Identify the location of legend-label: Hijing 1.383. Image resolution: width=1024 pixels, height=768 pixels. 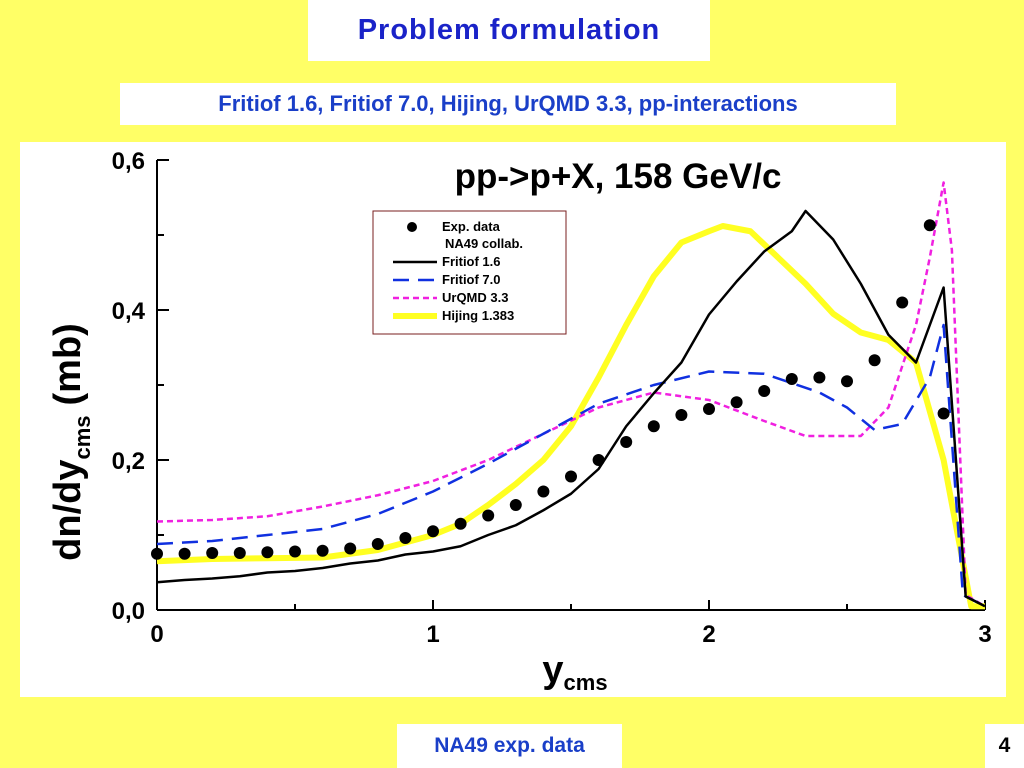
(478, 315).